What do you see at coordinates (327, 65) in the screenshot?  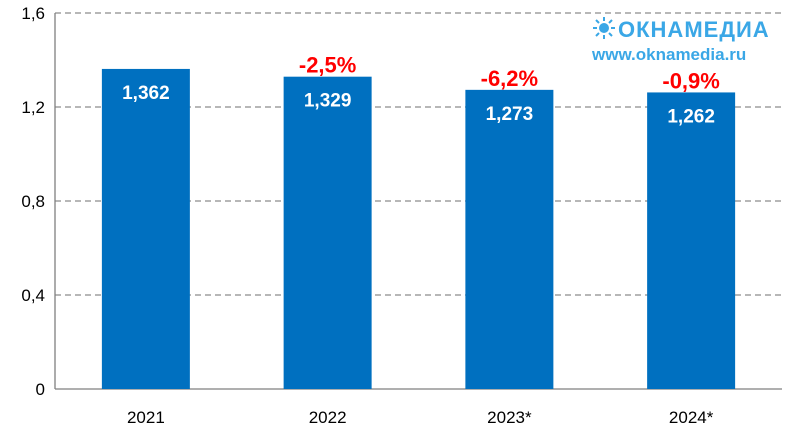 I see `change-label: -2,5%` at bounding box center [327, 65].